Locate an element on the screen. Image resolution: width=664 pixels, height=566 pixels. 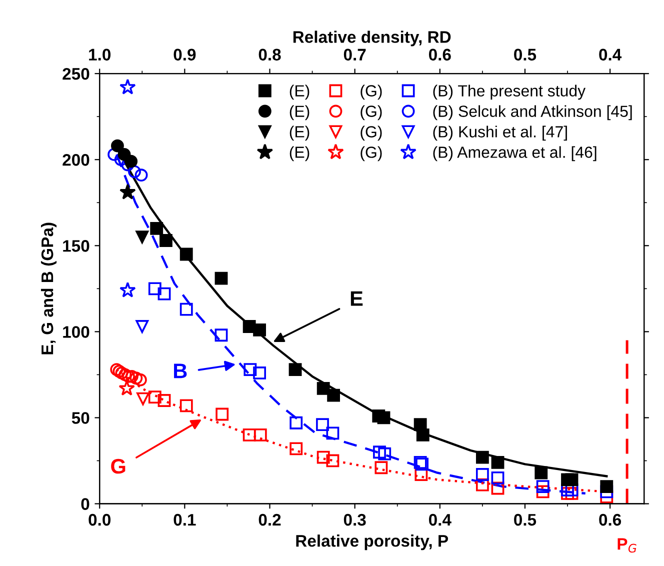
x-tick-label: 0.3 is located at coordinates (355, 520).